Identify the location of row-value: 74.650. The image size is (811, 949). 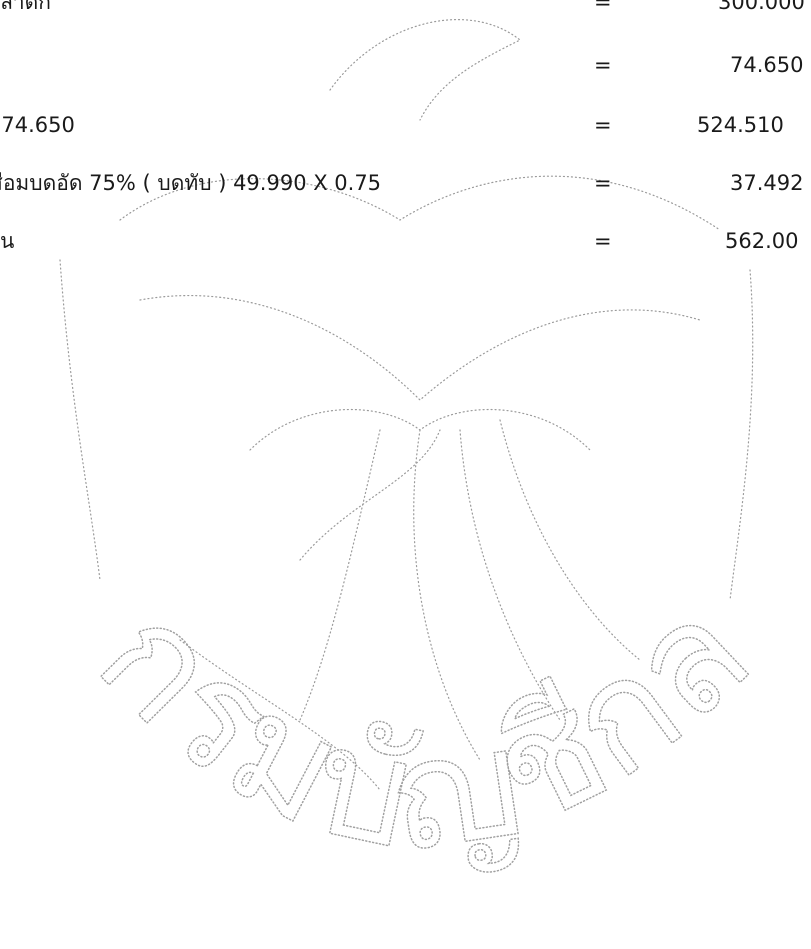
(767, 65).